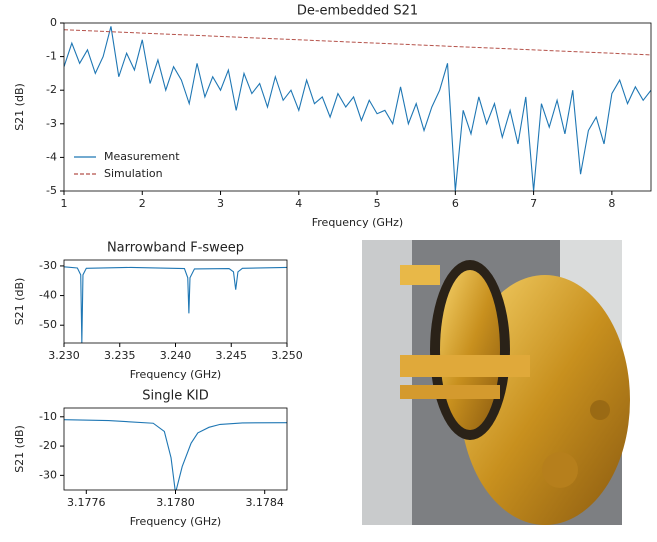 This screenshot has height=542, width=657. What do you see at coordinates (48, 295) in the screenshot?
I see `y-tick-label: -40` at bounding box center [48, 295].